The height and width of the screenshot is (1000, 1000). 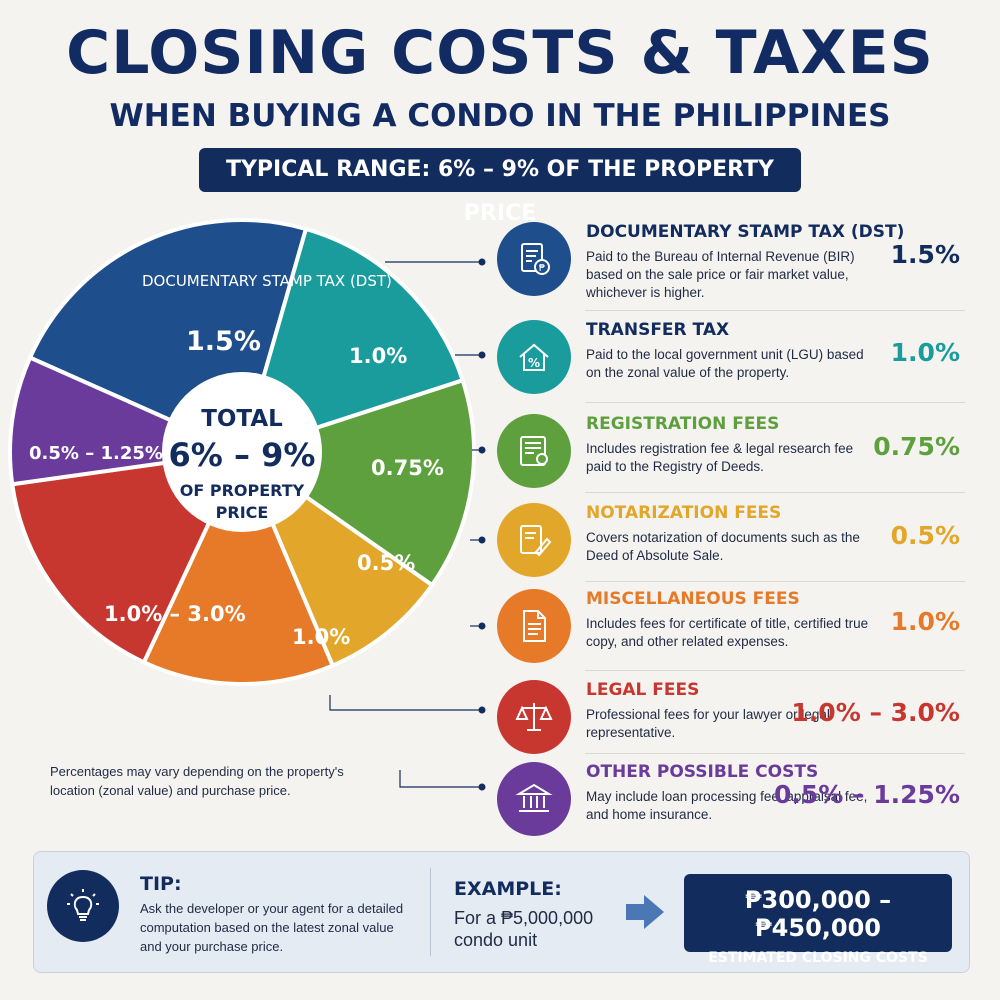 I want to click on item-name: NOTARIZATION FEES, so click(x=684, y=513).